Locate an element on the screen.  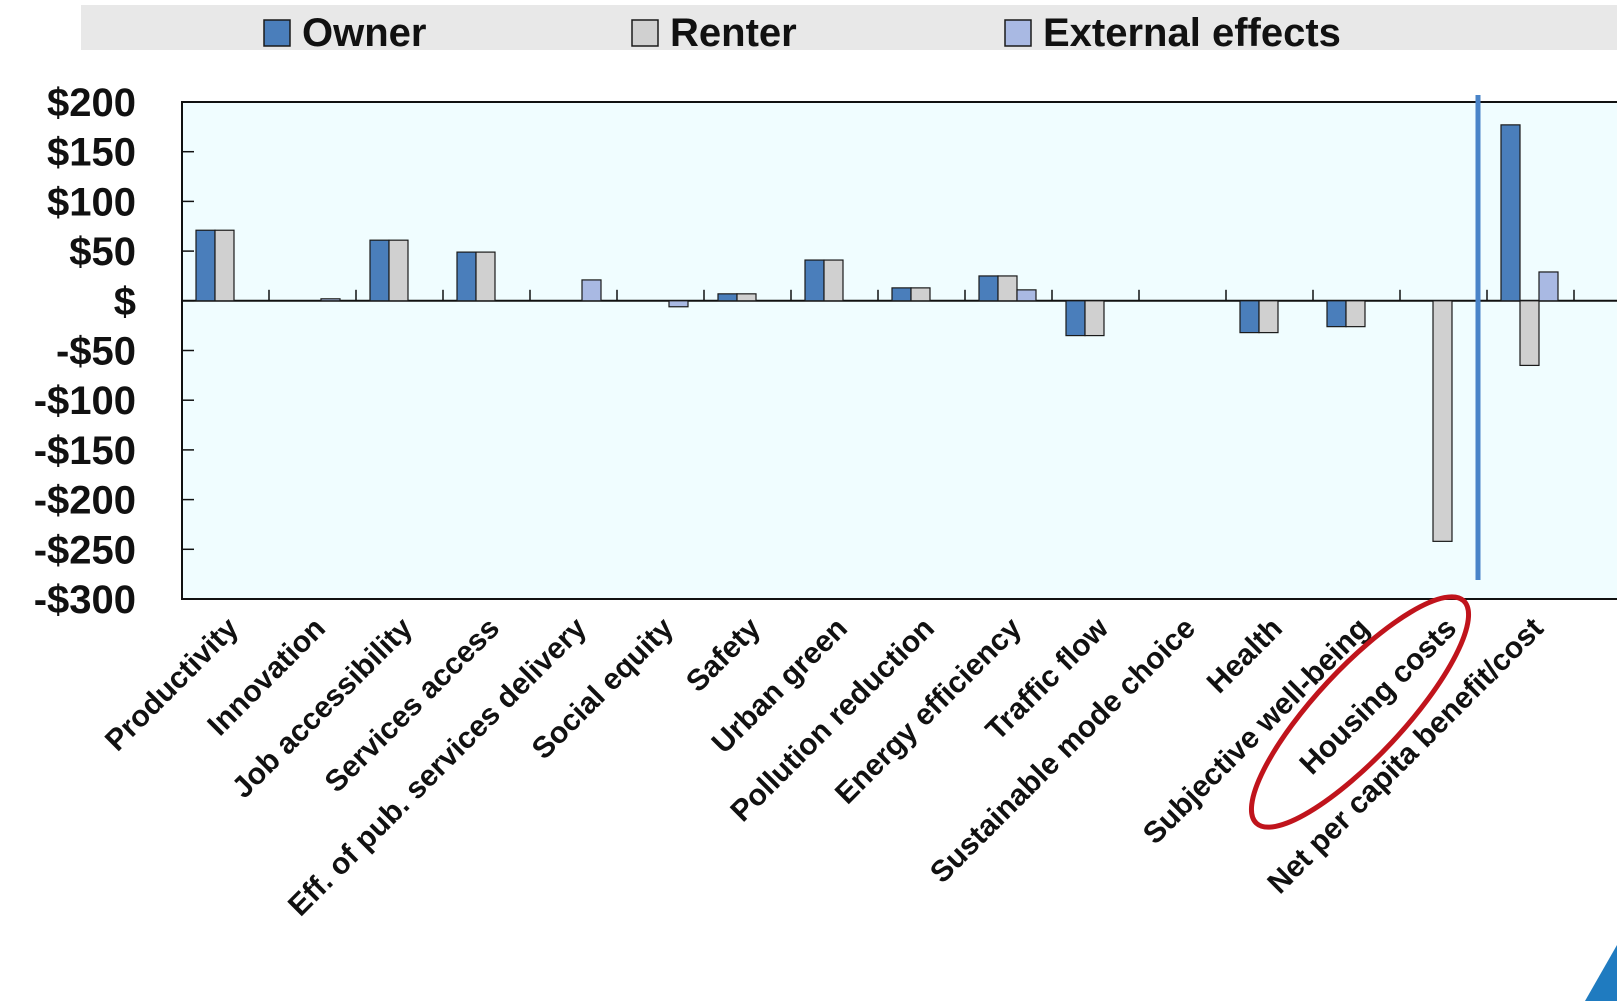
bar-owner-pollution-reduction is located at coordinates (901, 294).